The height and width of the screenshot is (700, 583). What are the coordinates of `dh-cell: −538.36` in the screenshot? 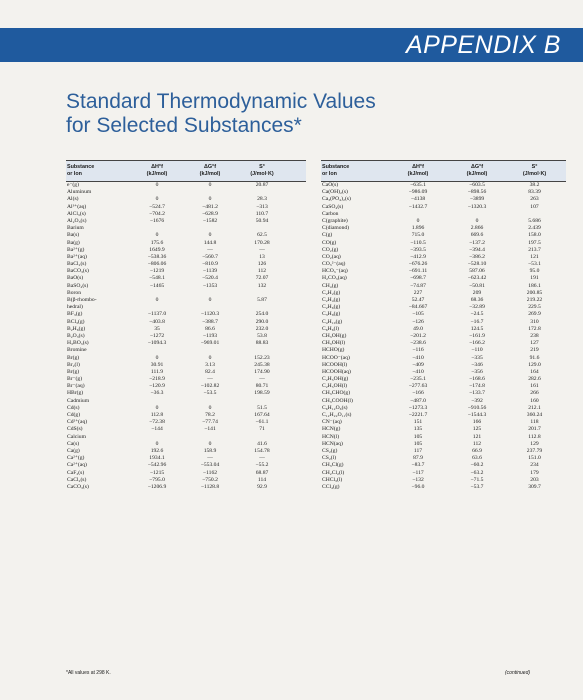 It's located at (157, 256).